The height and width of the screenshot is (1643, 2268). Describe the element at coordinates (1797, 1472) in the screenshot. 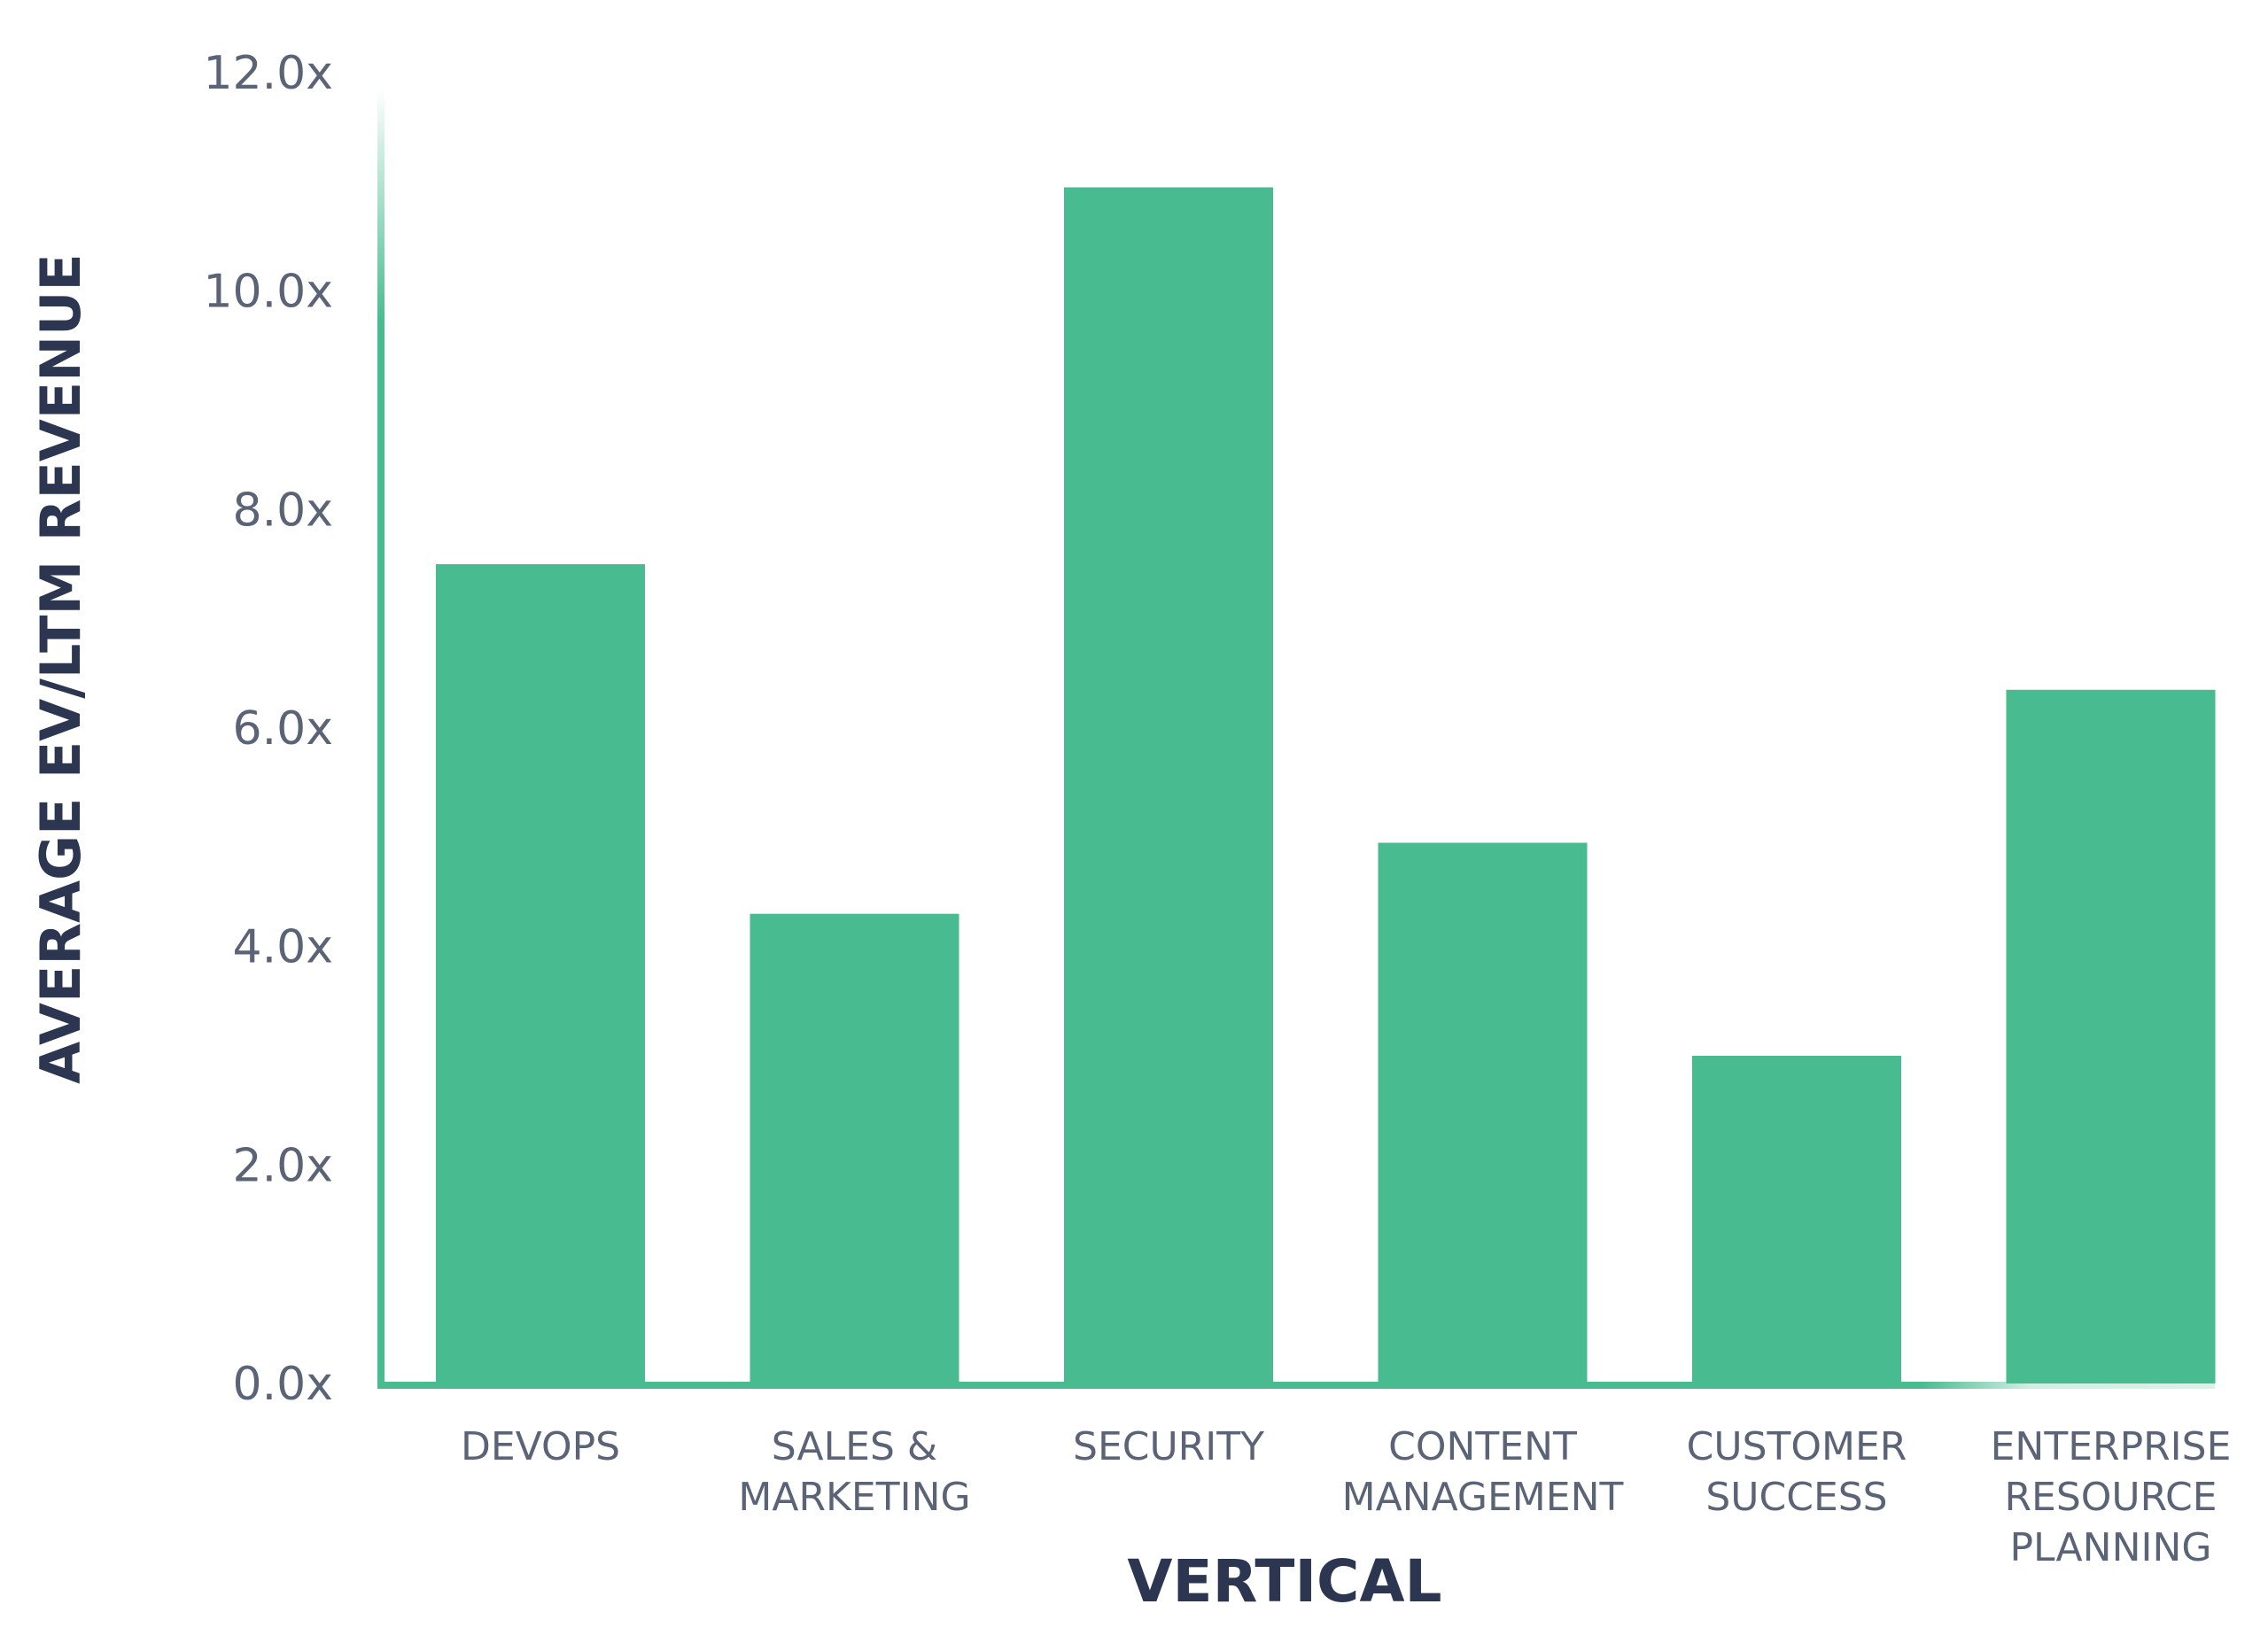

I see `x-category-label: CUSTOMER SUCCESS` at that location.